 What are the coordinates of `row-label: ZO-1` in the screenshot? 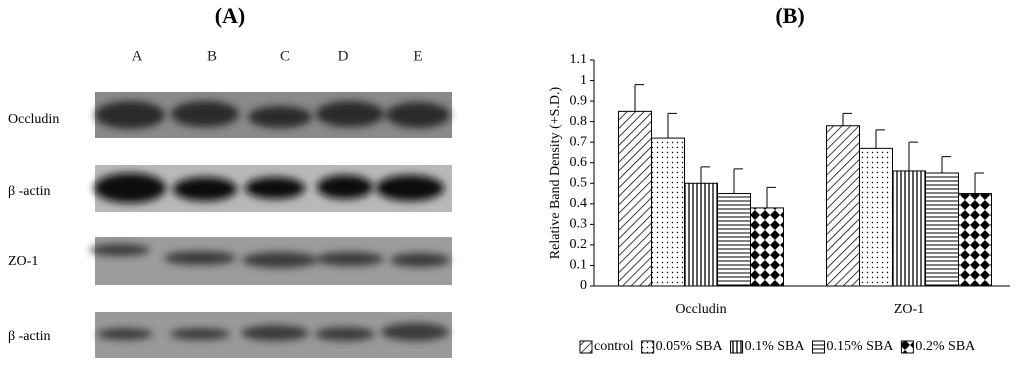 It's located at (23, 261).